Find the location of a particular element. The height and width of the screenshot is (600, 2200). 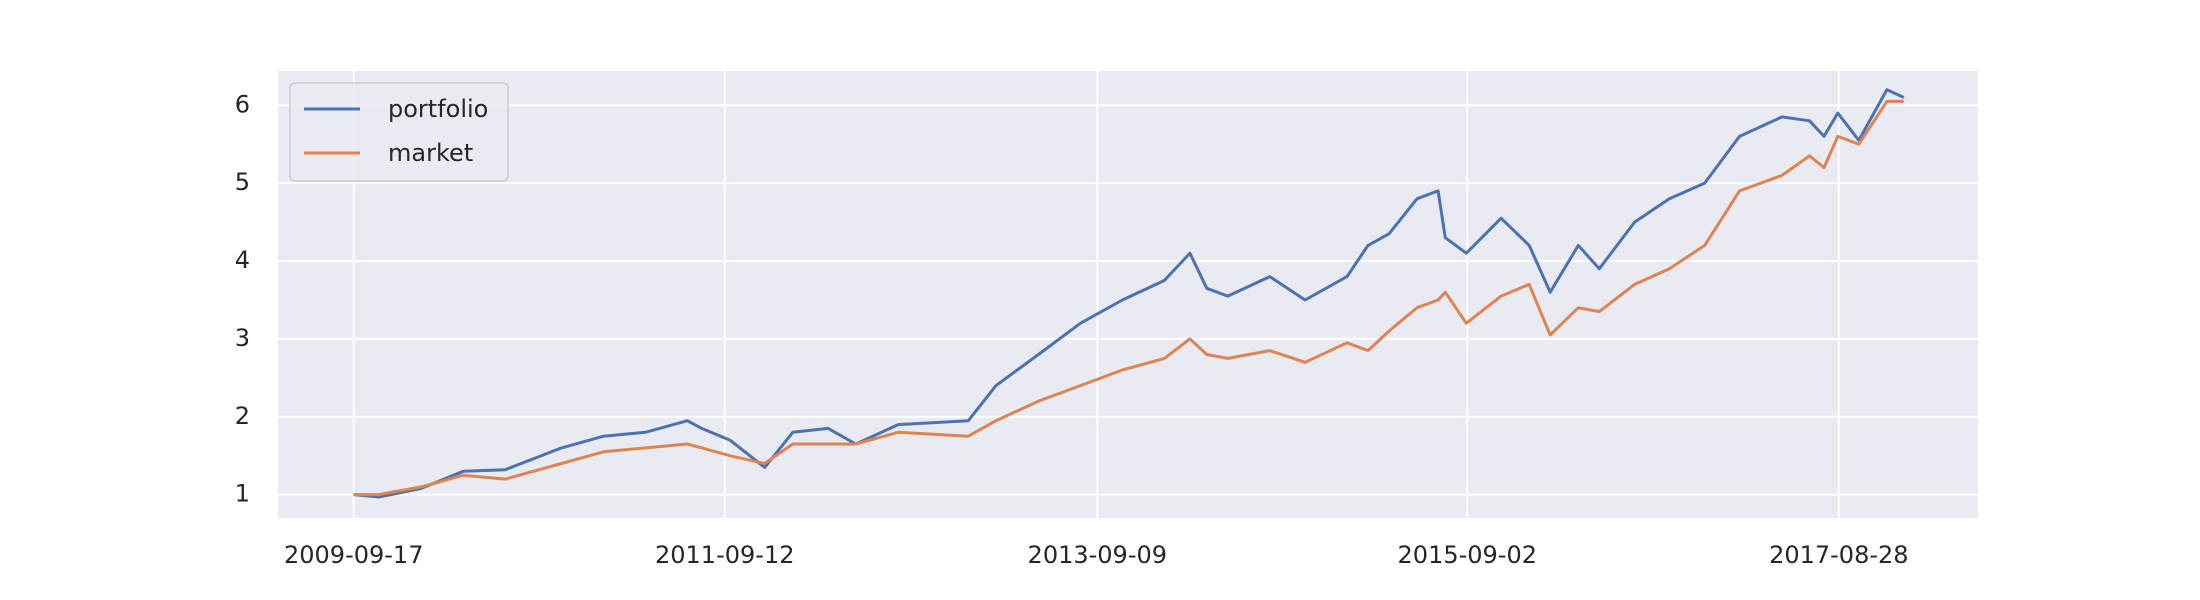

y-tick-label: 5 is located at coordinates (242, 182).